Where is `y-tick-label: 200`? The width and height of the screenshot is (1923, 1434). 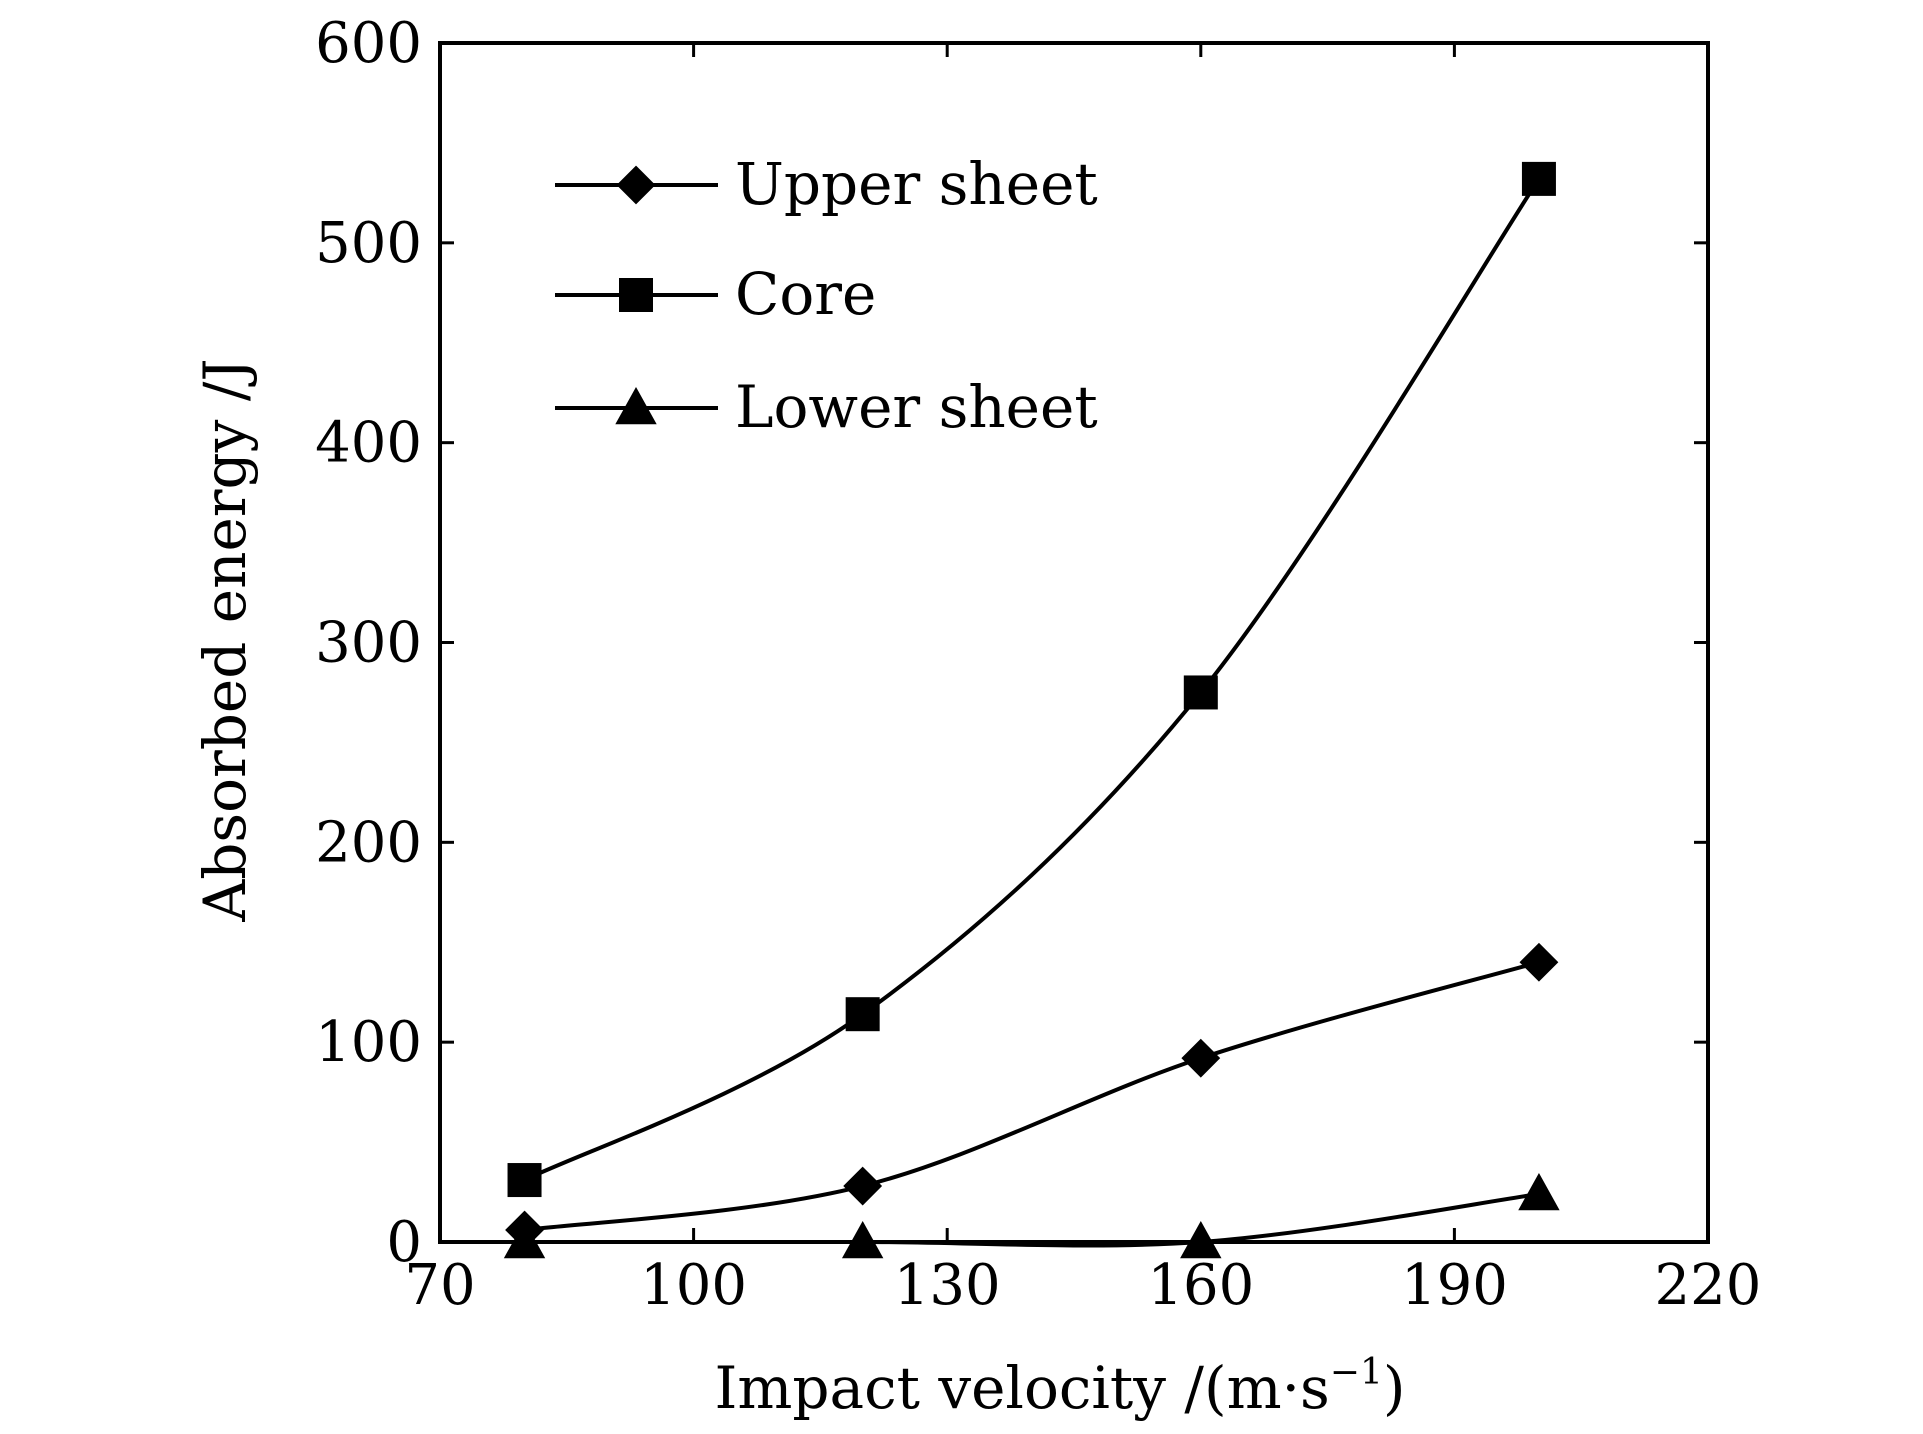 y-tick-label: 200 is located at coordinates (368, 842).